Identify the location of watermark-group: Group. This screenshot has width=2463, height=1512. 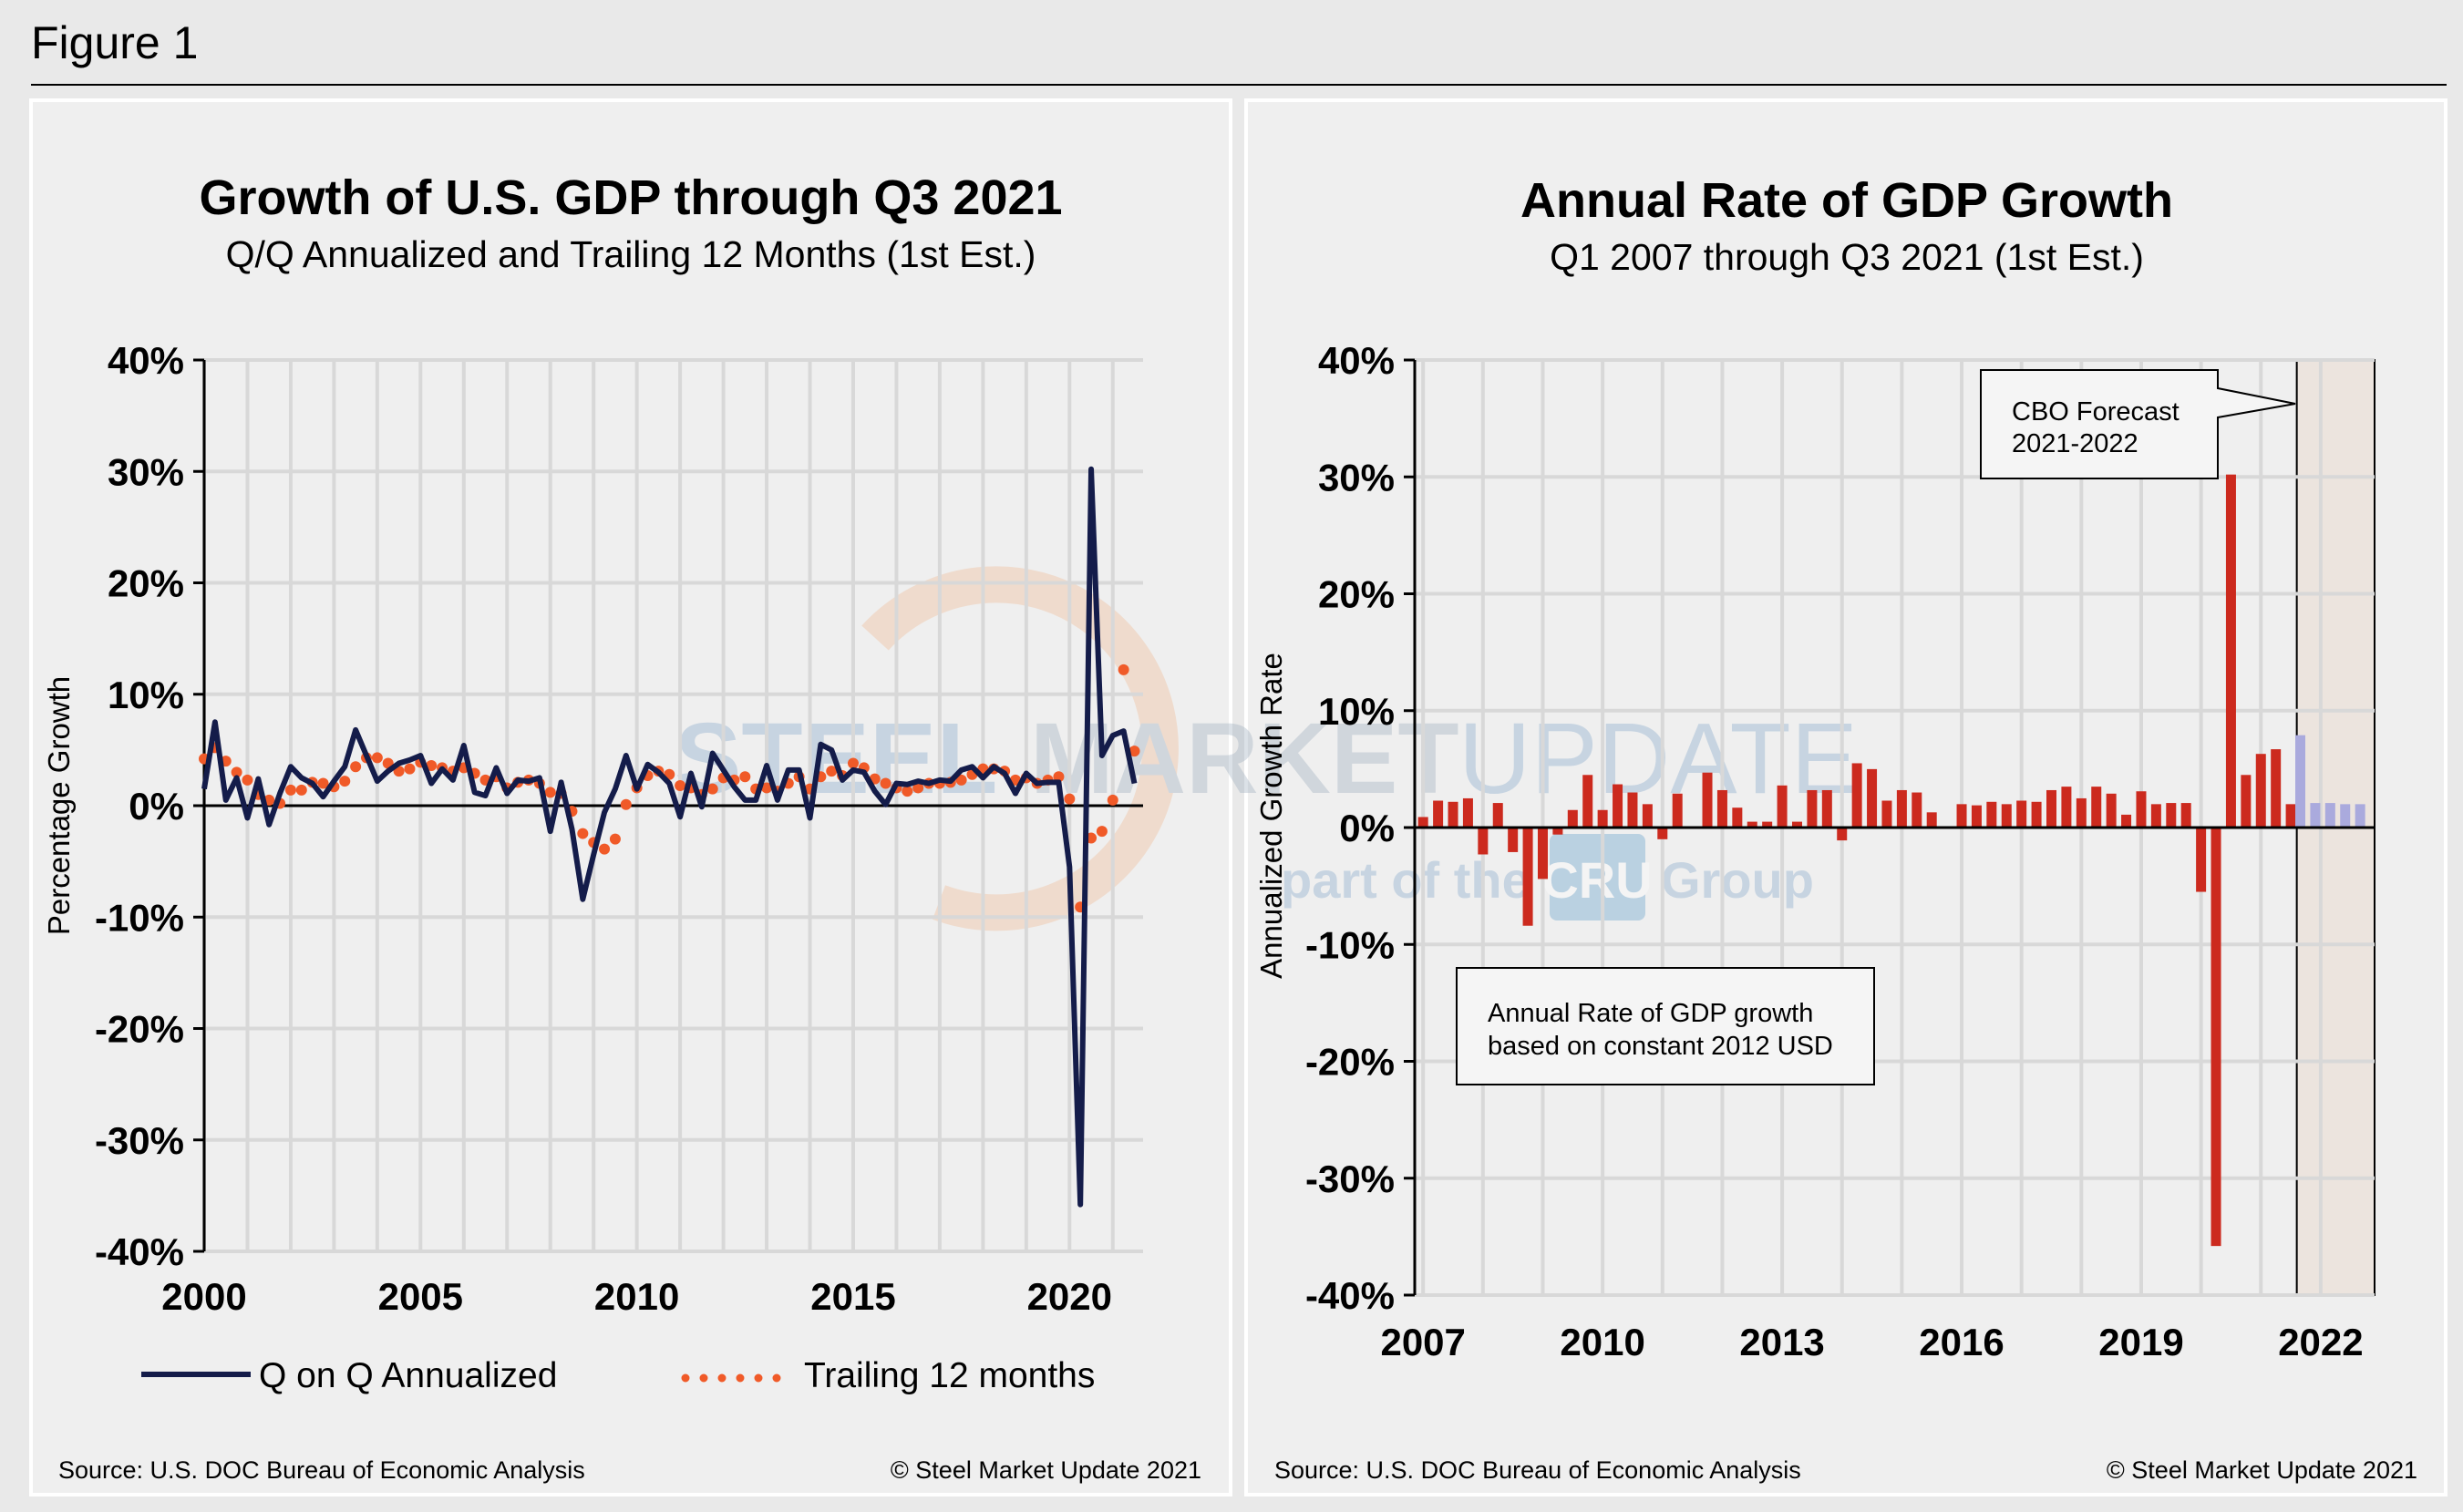
(1737, 880).